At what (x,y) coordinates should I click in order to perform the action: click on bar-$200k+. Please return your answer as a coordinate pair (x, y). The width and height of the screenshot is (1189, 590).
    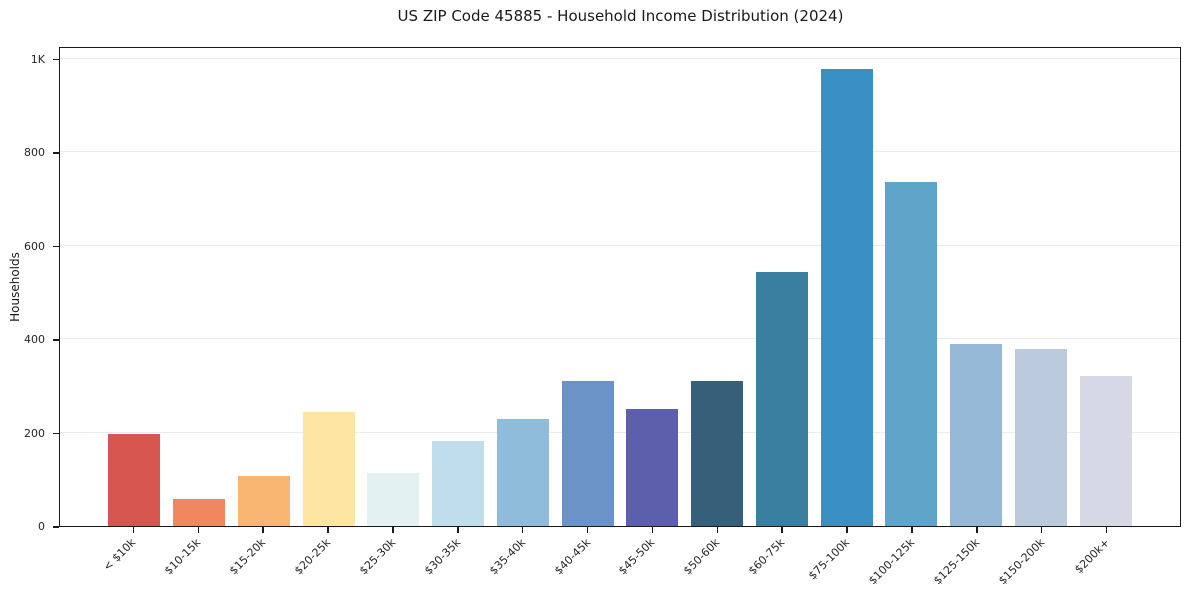
    Looking at the image, I should click on (1105, 451).